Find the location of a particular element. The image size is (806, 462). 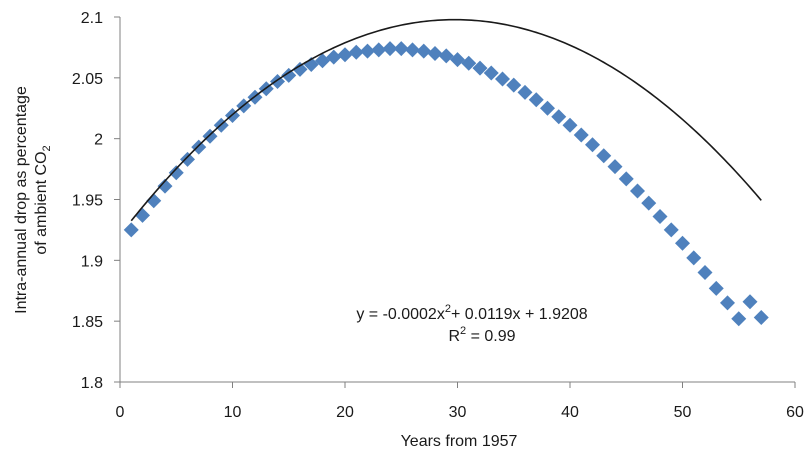

y-tick-label: 1.95 is located at coordinates (87, 201).